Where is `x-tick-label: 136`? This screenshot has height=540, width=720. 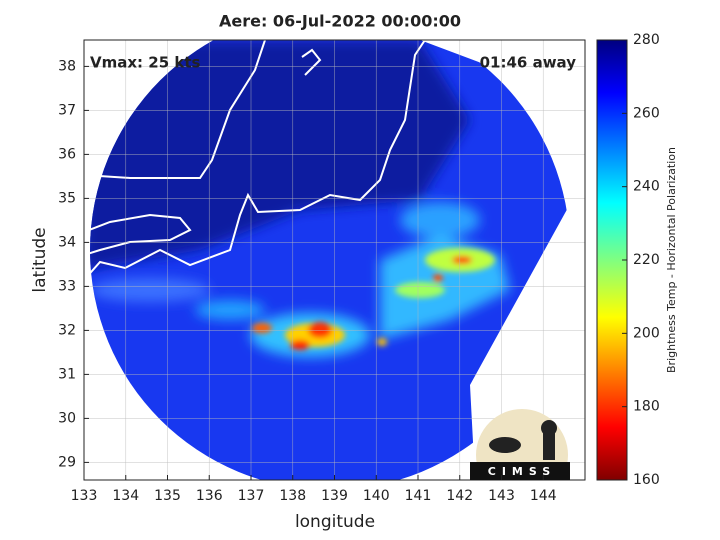
x-tick-label: 136 is located at coordinates (209, 496).